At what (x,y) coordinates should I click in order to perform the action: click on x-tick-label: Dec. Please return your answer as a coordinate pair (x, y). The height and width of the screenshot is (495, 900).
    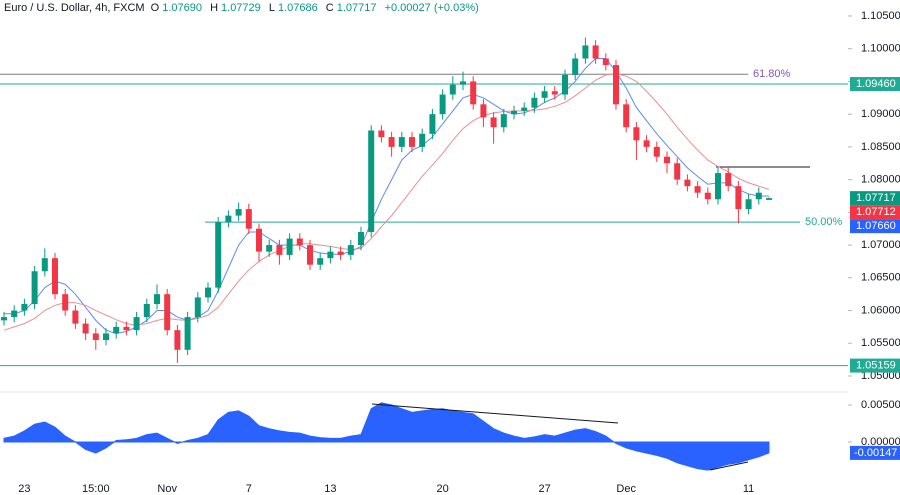
    Looking at the image, I should click on (626, 489).